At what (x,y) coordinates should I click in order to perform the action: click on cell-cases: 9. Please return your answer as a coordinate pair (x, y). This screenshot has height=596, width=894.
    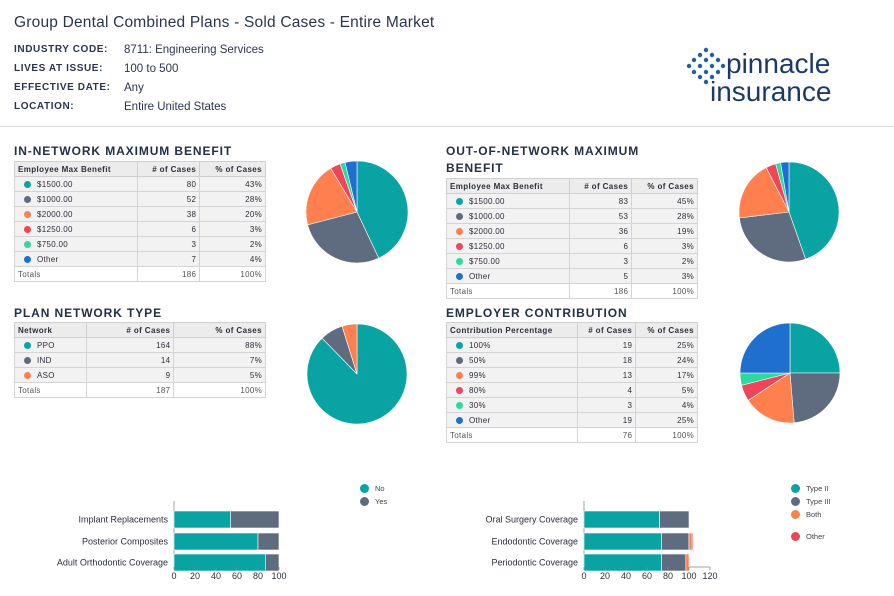
    Looking at the image, I should click on (130, 375).